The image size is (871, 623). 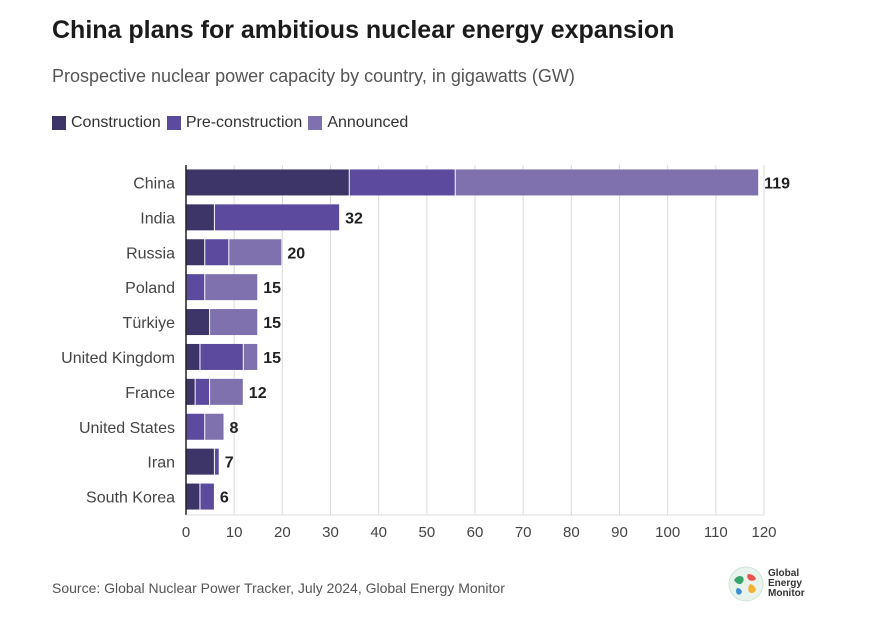 I want to click on x-tick-label: 40, so click(x=378, y=532).